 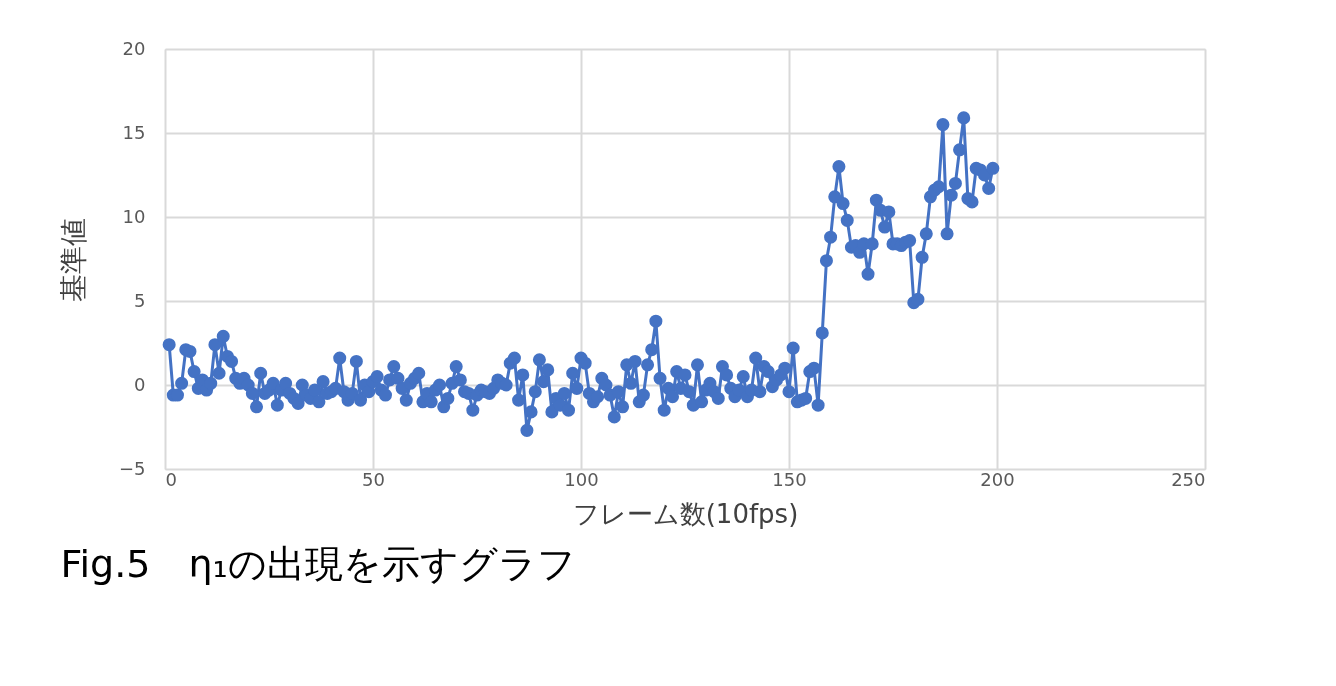 What do you see at coordinates (73, 259) in the screenshot?
I see `y-axis-title: 基準値` at bounding box center [73, 259].